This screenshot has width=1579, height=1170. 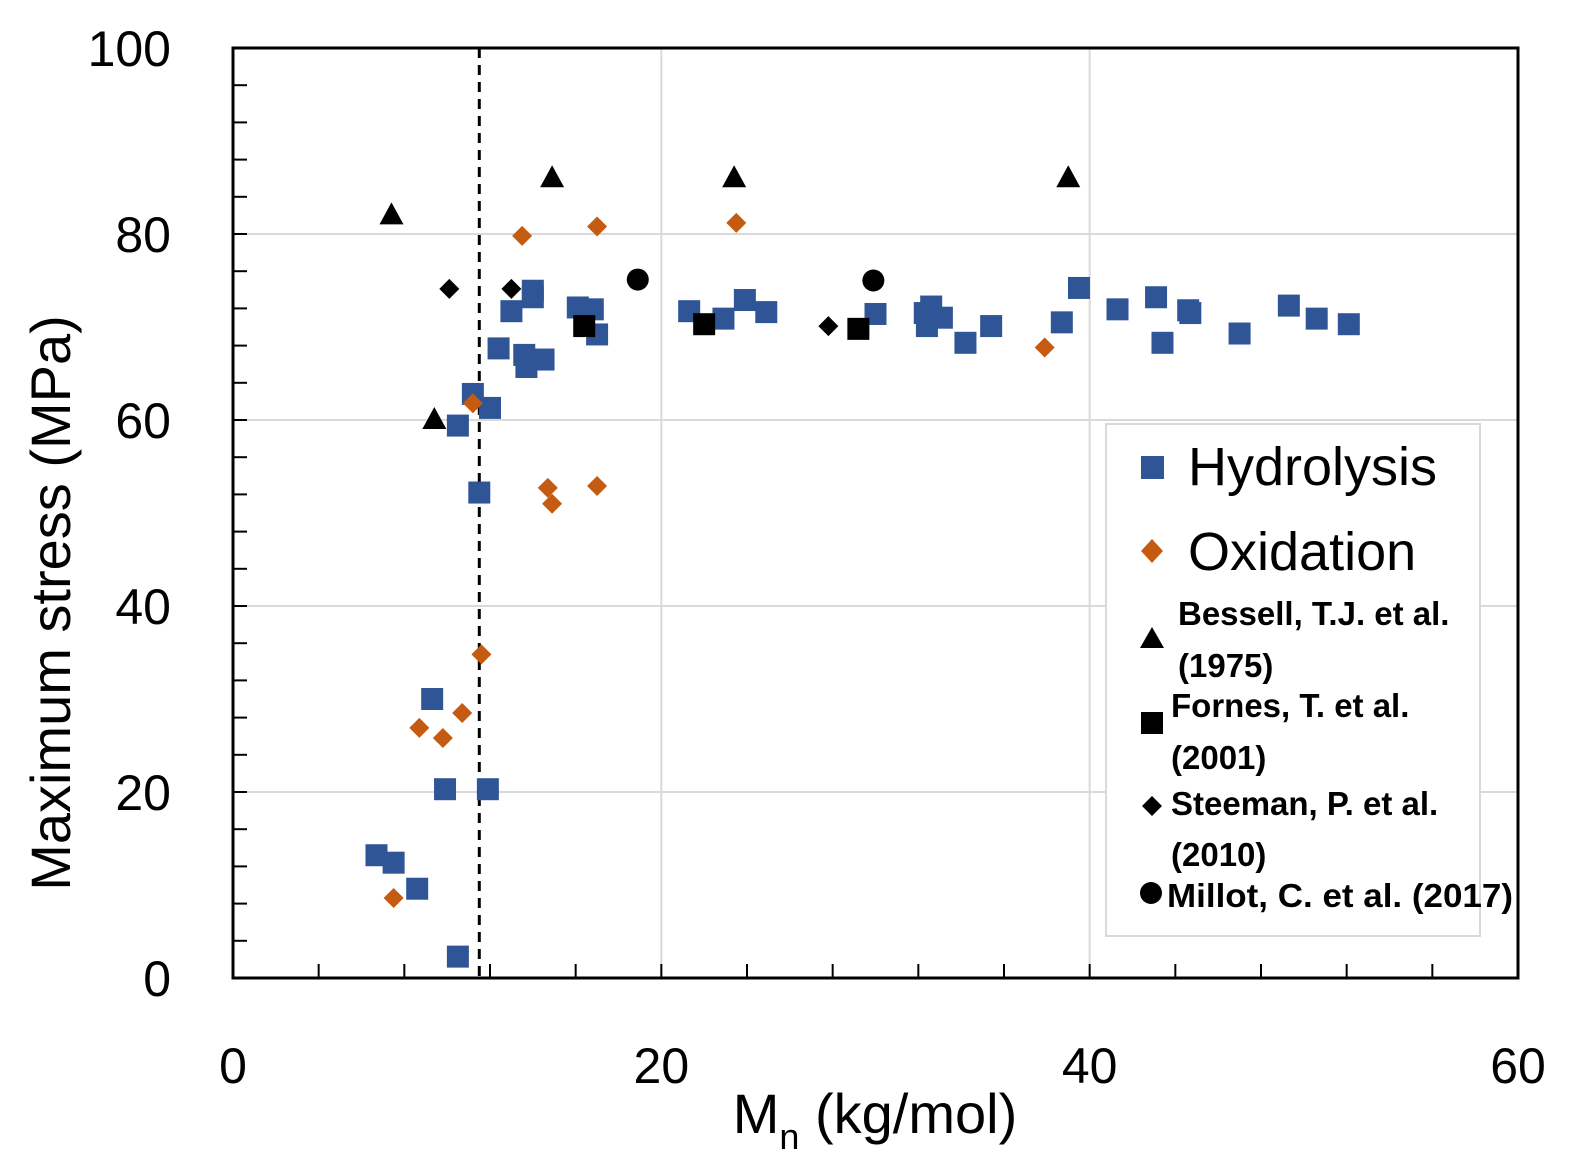 What do you see at coordinates (1151, 893) in the screenshot?
I see `legend-marker-millot` at bounding box center [1151, 893].